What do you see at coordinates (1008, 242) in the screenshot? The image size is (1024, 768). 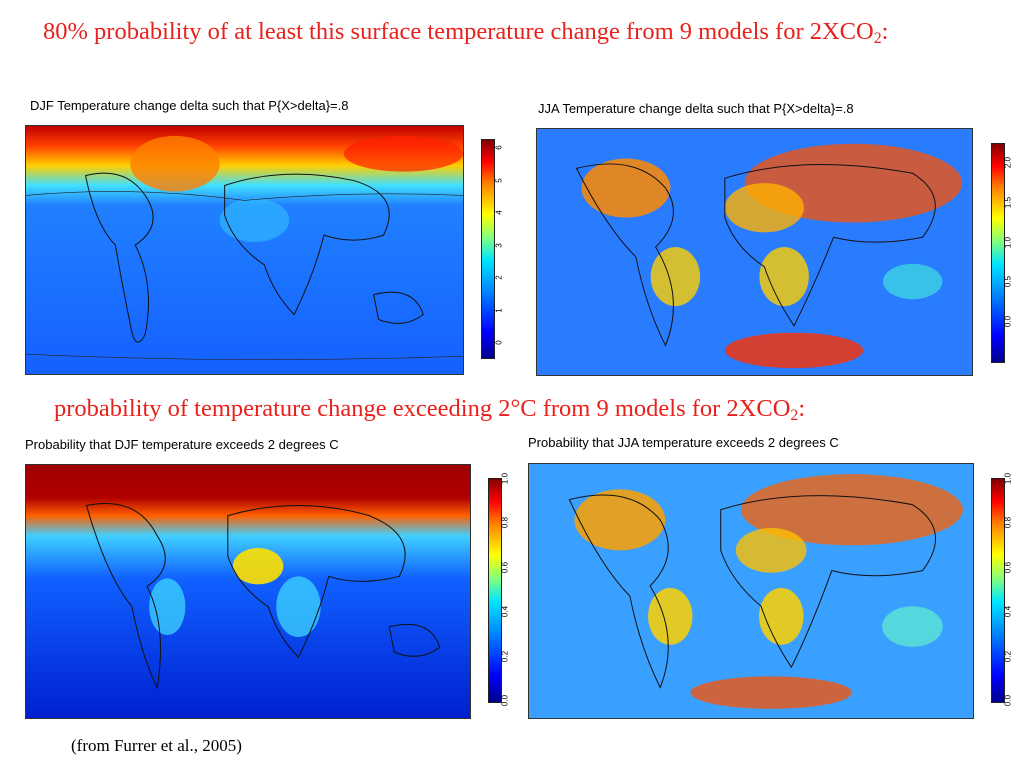 I see `jja-delta-colorbar-tick: 1.0` at bounding box center [1008, 242].